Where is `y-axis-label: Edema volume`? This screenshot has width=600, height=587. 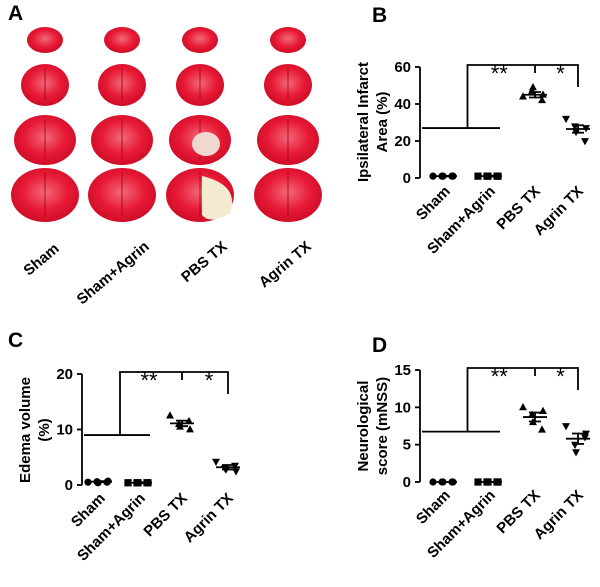 y-axis-label: Edema volume is located at coordinates (25, 430).